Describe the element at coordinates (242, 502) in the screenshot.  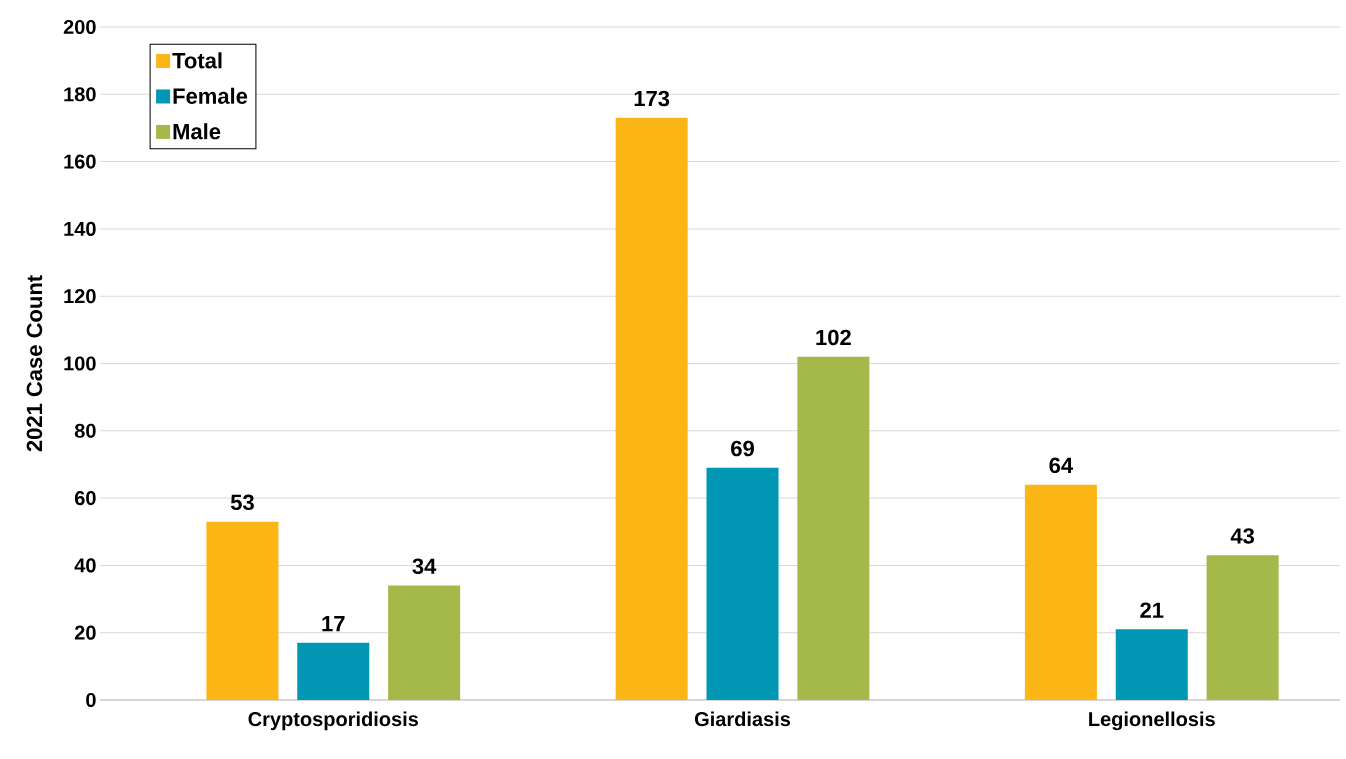
I see `data-label: 53` at that location.